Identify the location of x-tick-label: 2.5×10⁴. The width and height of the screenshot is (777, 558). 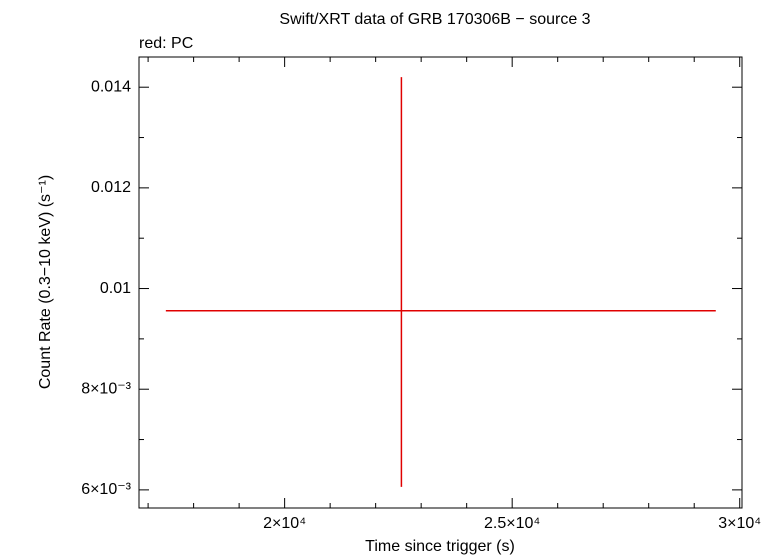
(512, 523).